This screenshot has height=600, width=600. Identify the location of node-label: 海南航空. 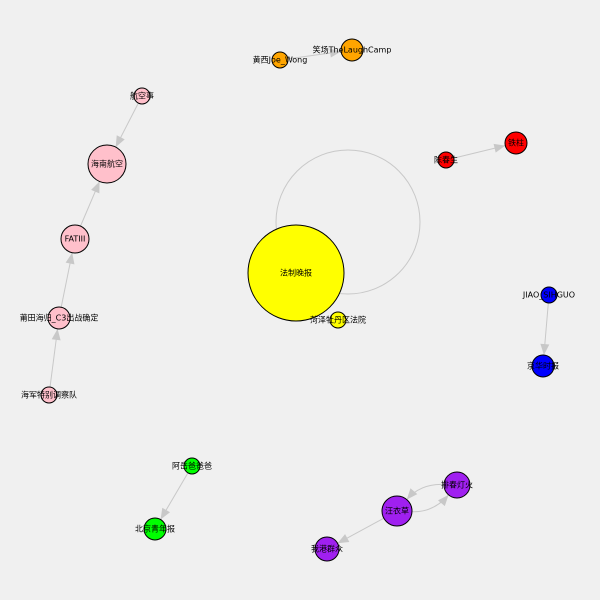
(107, 164).